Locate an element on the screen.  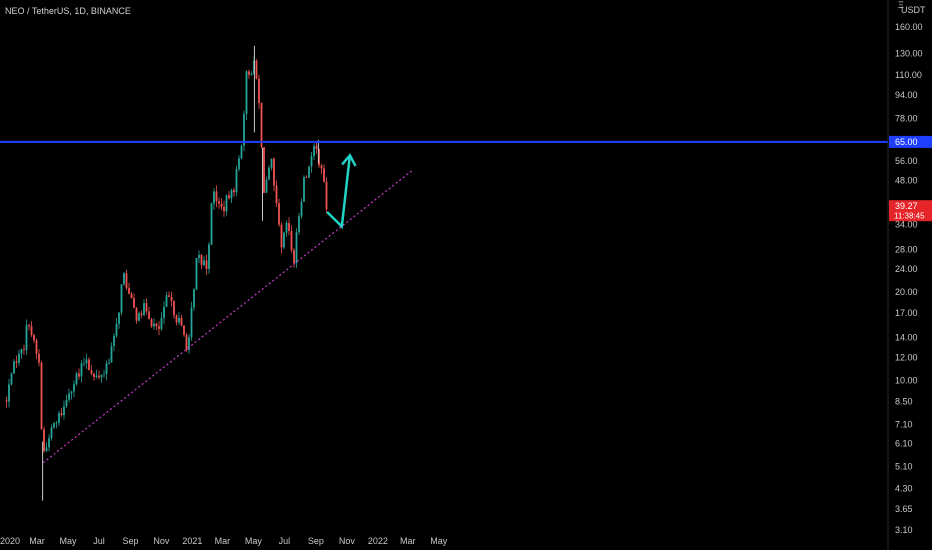
y-tick-label: 56.00 is located at coordinates (906, 161).